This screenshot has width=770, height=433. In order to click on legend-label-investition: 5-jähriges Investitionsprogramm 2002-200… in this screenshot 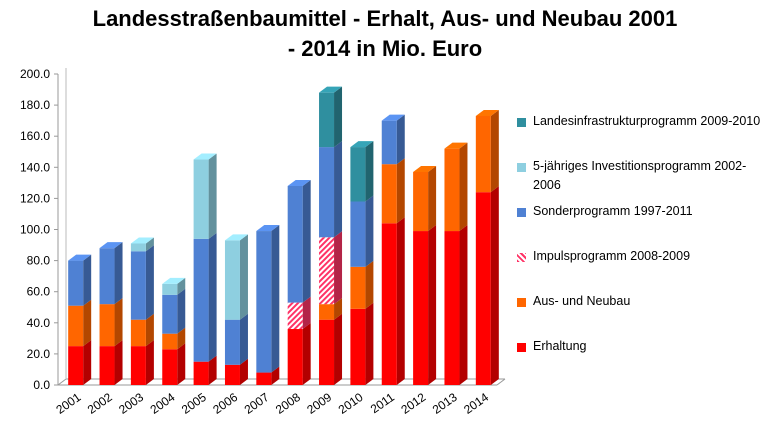, I will do `click(640, 175)`.